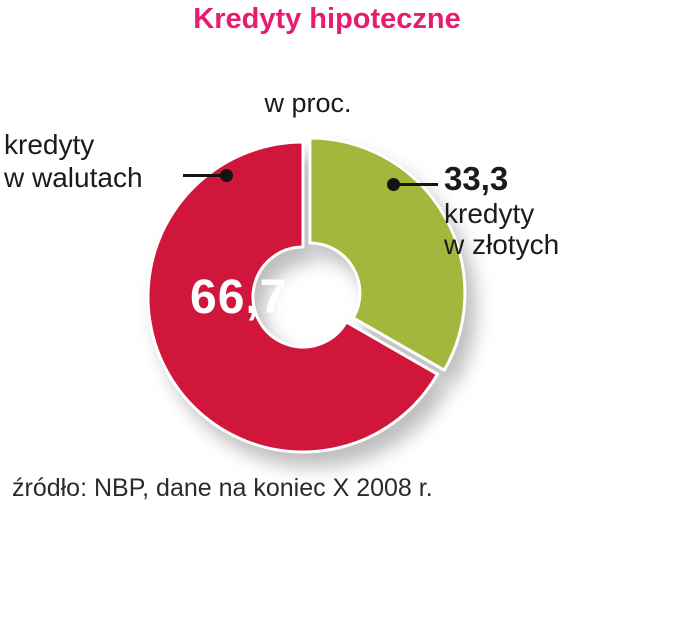  Describe the element at coordinates (222, 488) in the screenshot. I see `source-note: źródło: NBP, dane na koniec X 2008 r.` at that location.